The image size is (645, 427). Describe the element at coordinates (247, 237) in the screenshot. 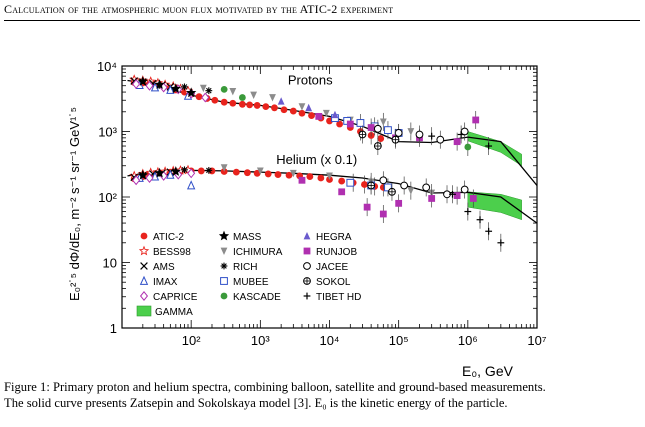

I see `legend-label: MASS` at that location.